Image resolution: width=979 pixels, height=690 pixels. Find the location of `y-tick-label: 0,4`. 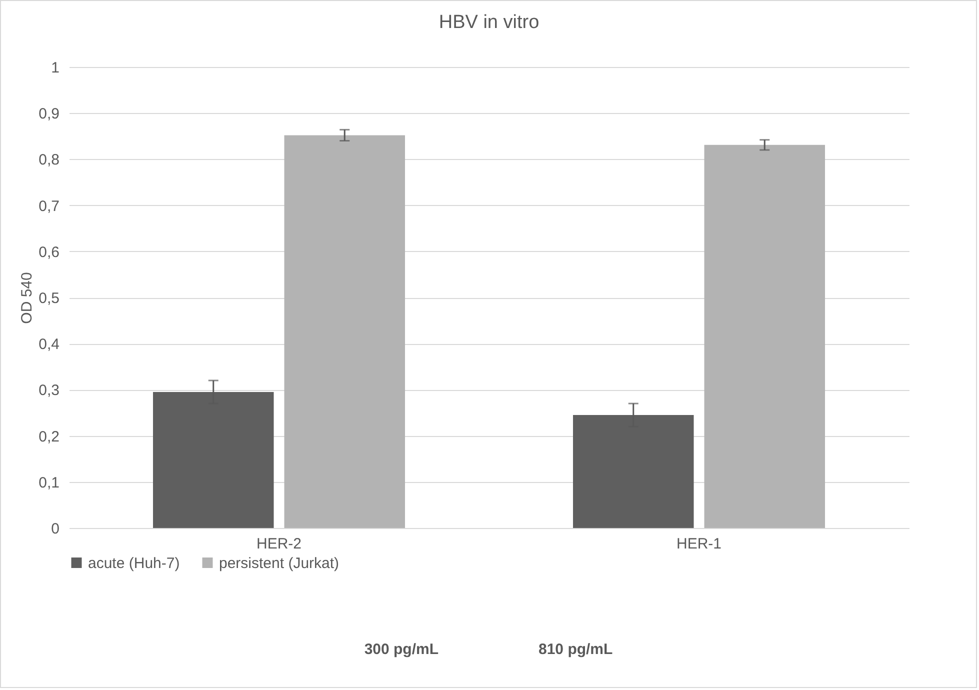

y-tick-label: 0,4 is located at coordinates (49, 345).